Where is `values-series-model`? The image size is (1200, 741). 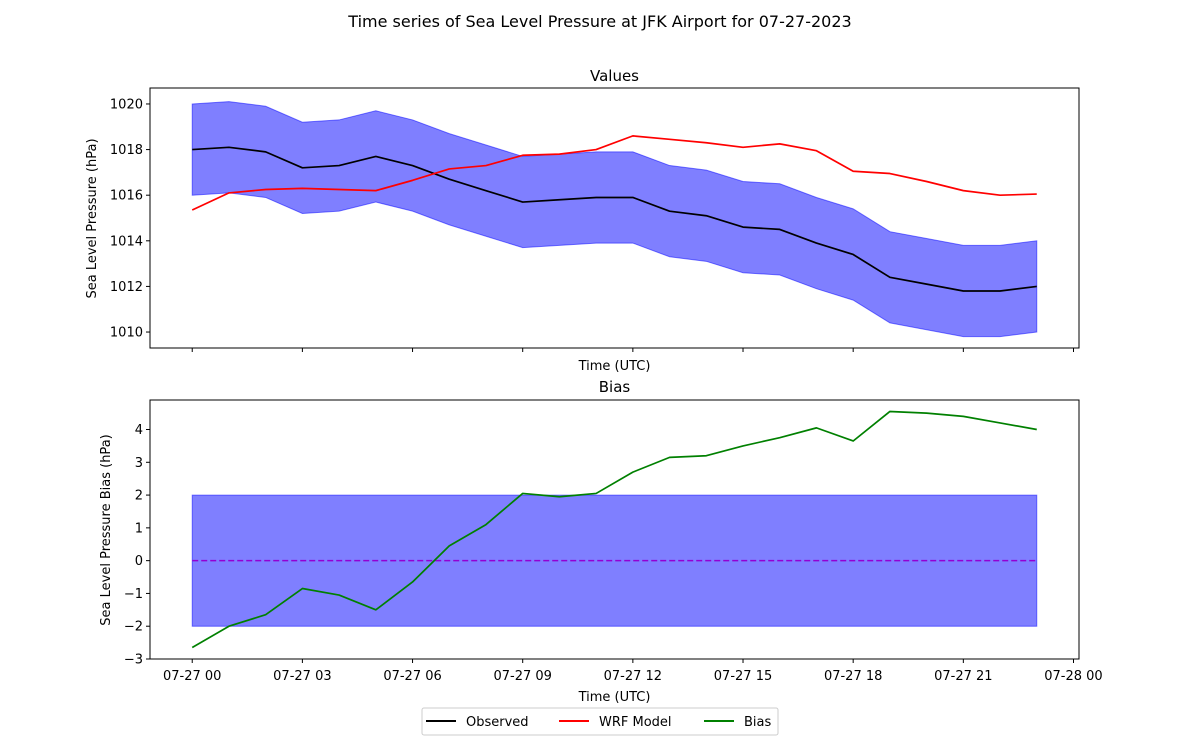 values-series-model is located at coordinates (614, 173).